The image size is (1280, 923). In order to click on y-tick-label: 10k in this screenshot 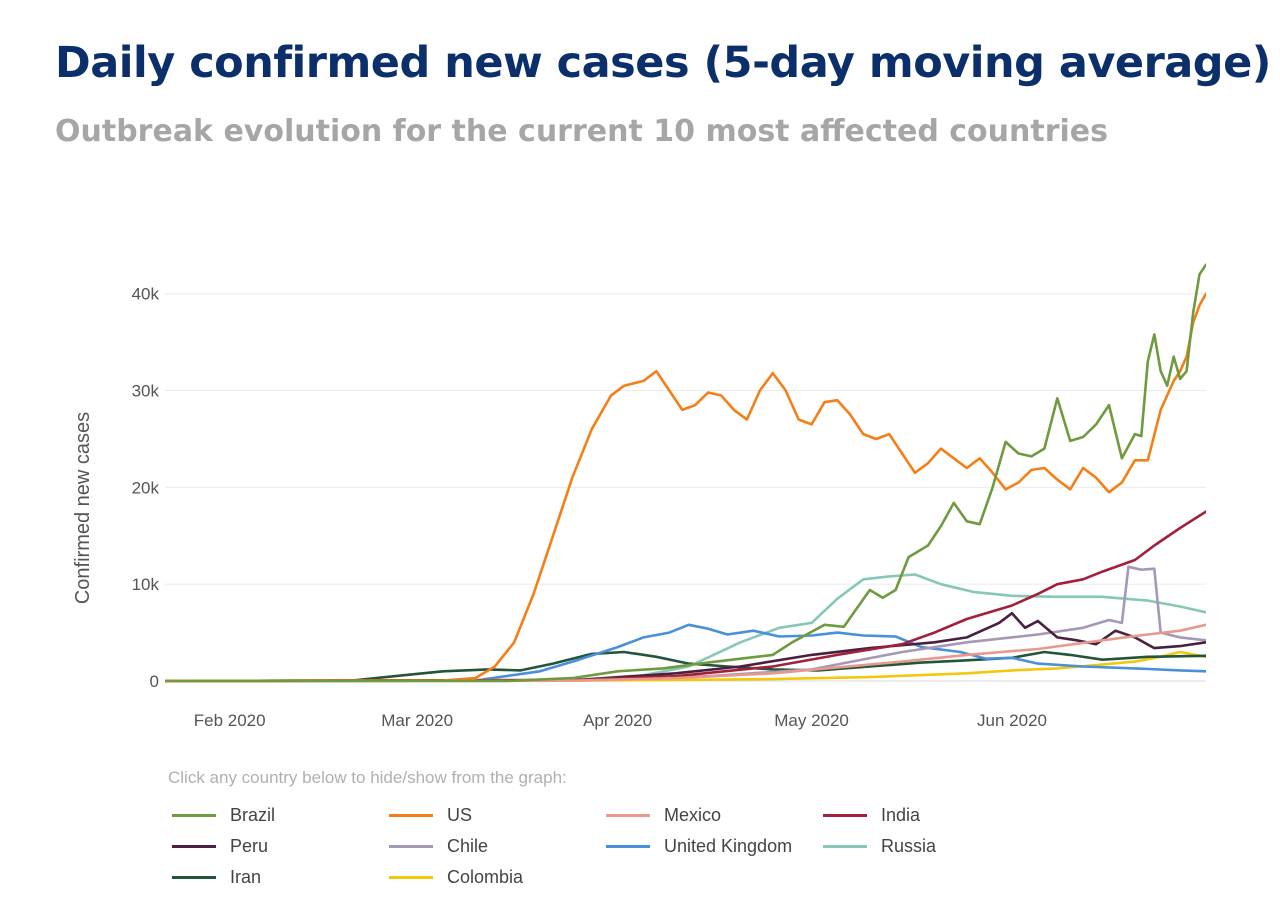, I will do `click(146, 584)`.